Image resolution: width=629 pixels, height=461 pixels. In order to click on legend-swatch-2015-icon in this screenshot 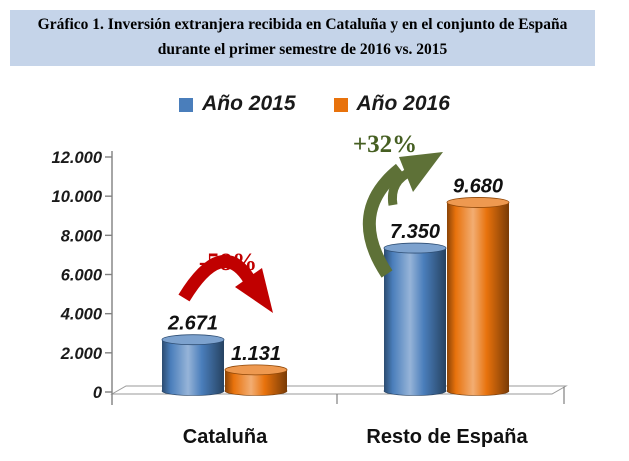, I will do `click(186, 105)`.